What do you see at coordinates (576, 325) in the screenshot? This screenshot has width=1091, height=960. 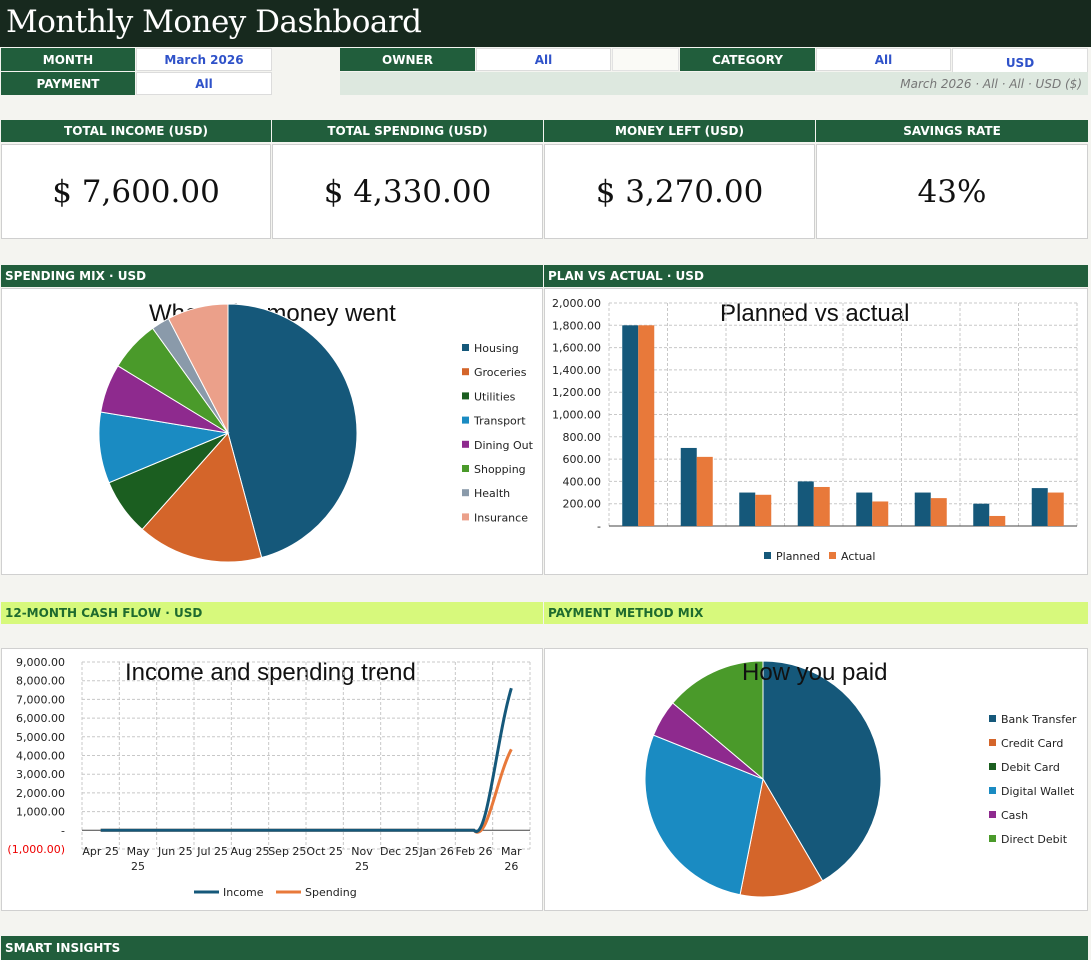 I see `plan-vs-actual-ytick-label: 1,800.00` at bounding box center [576, 325].